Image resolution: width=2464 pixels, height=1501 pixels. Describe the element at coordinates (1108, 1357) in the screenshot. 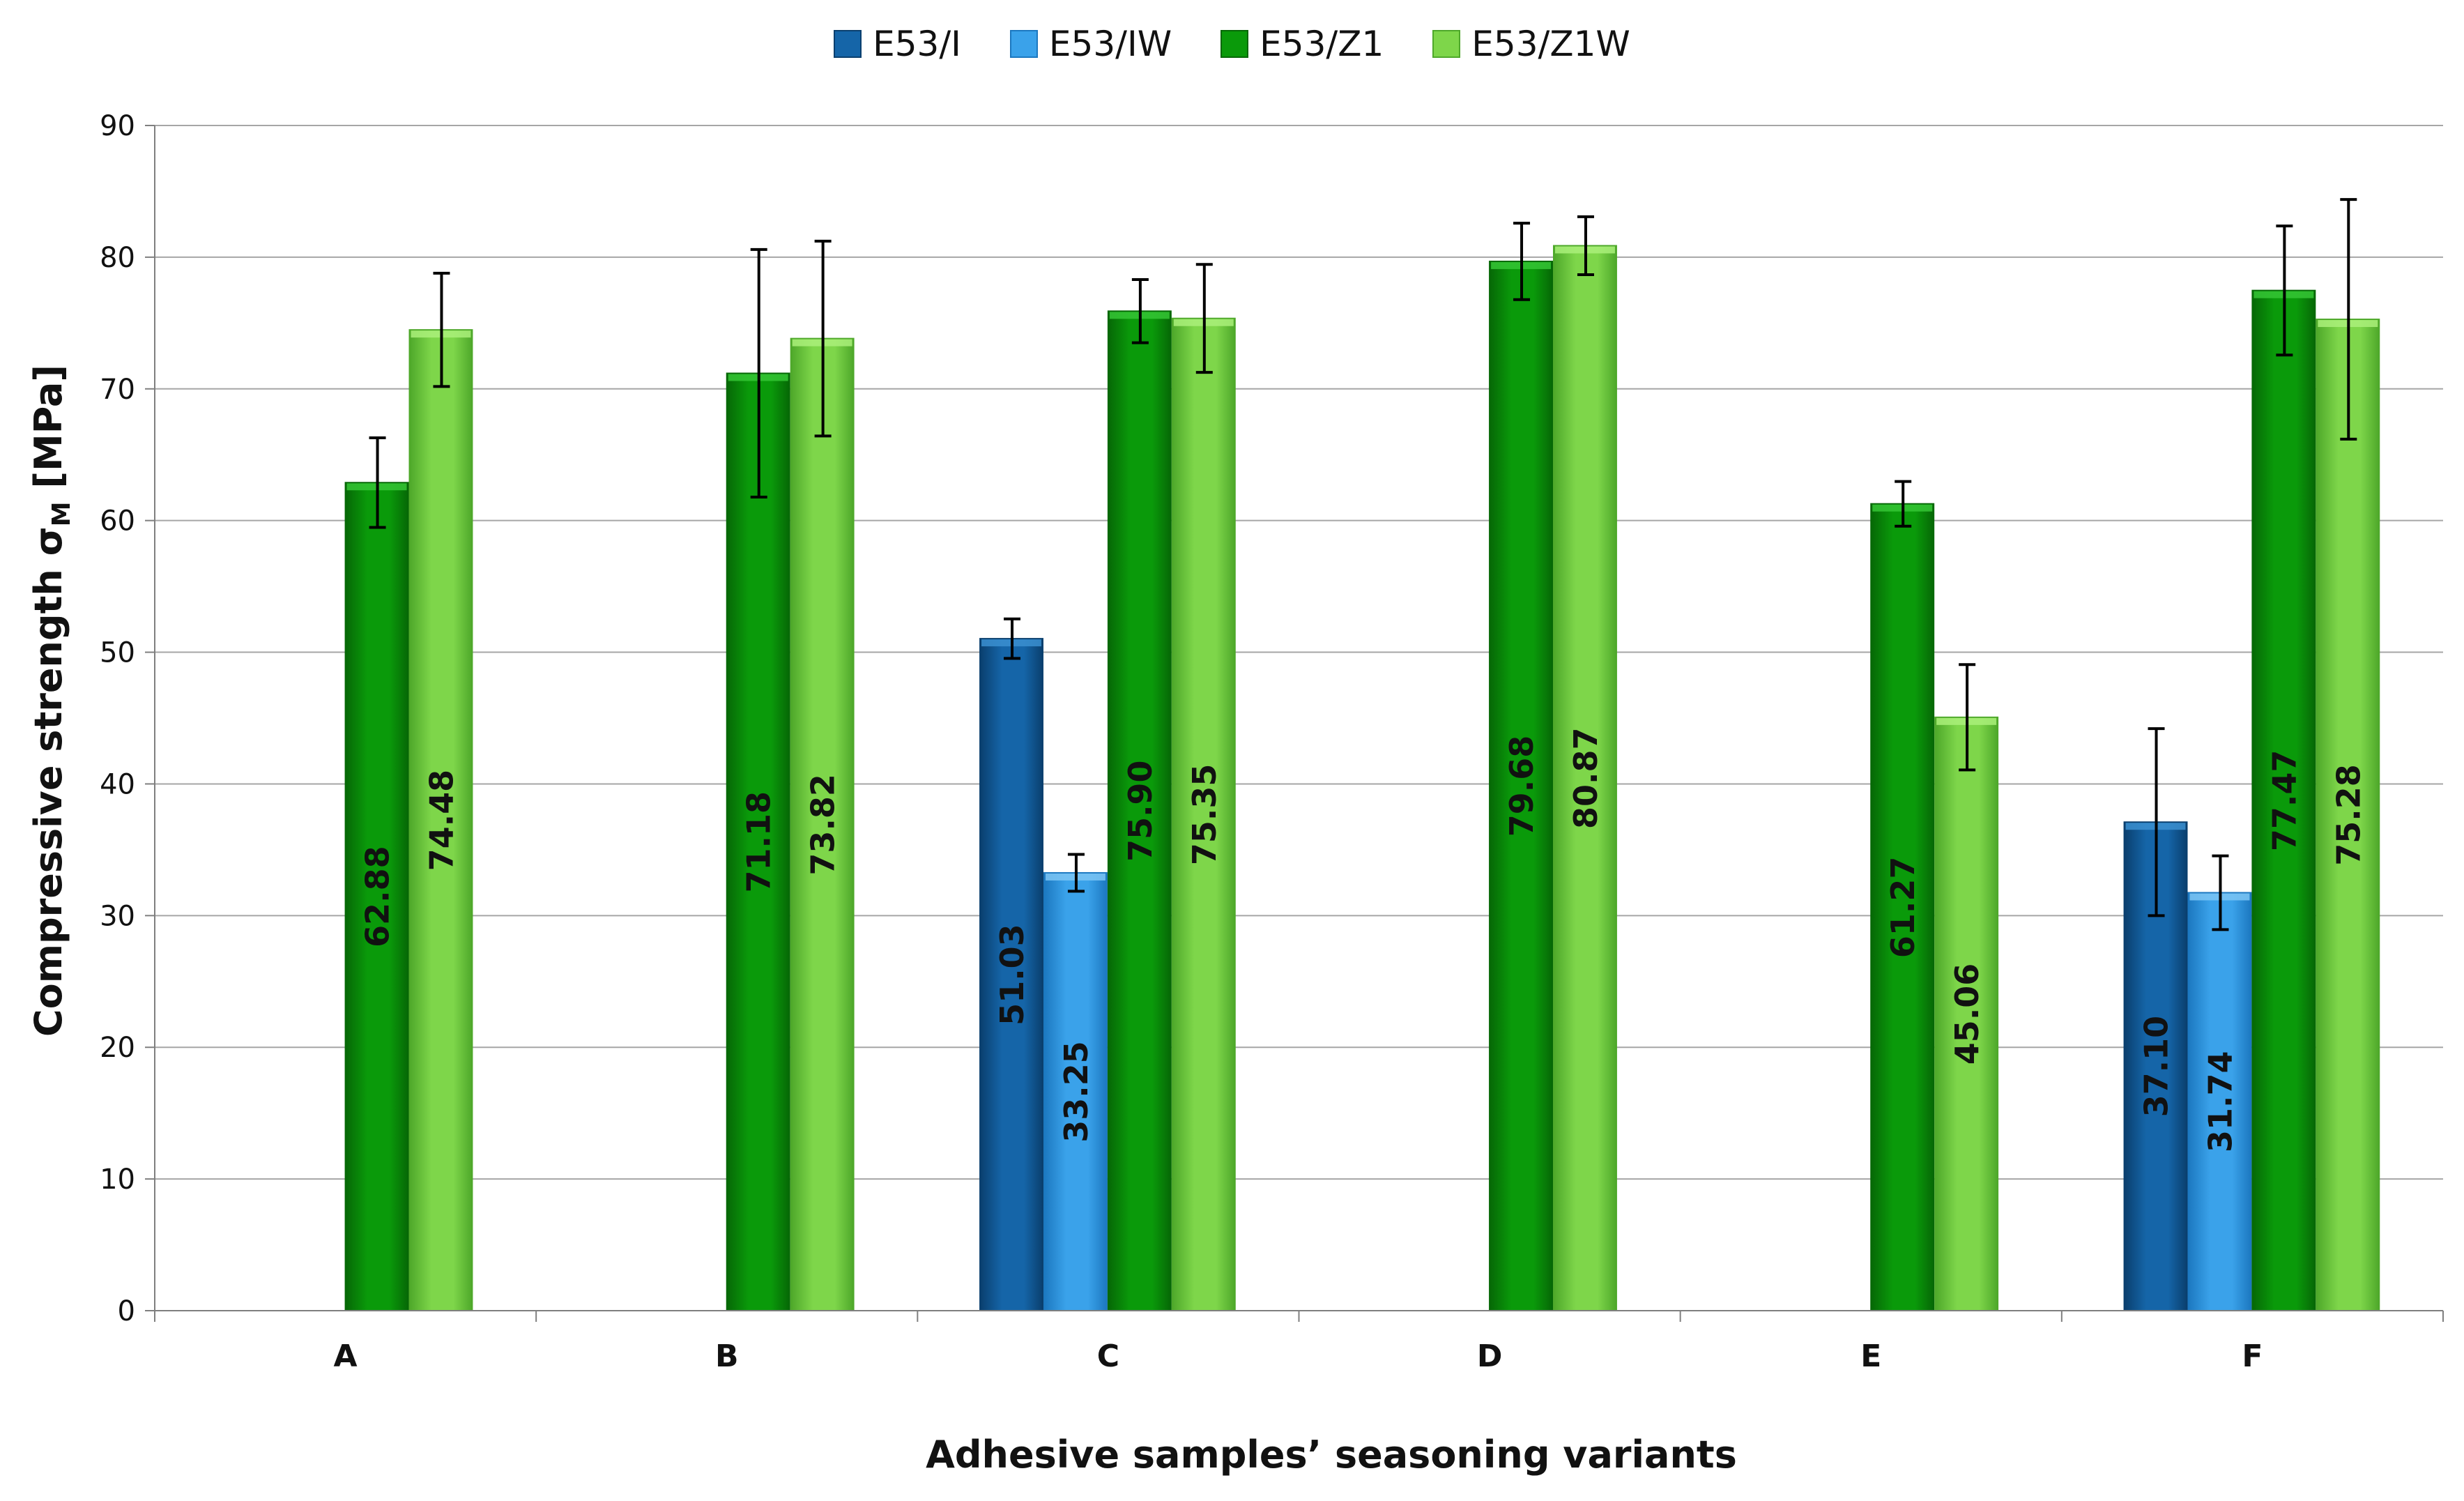

I see `category-label-c: C` at that location.